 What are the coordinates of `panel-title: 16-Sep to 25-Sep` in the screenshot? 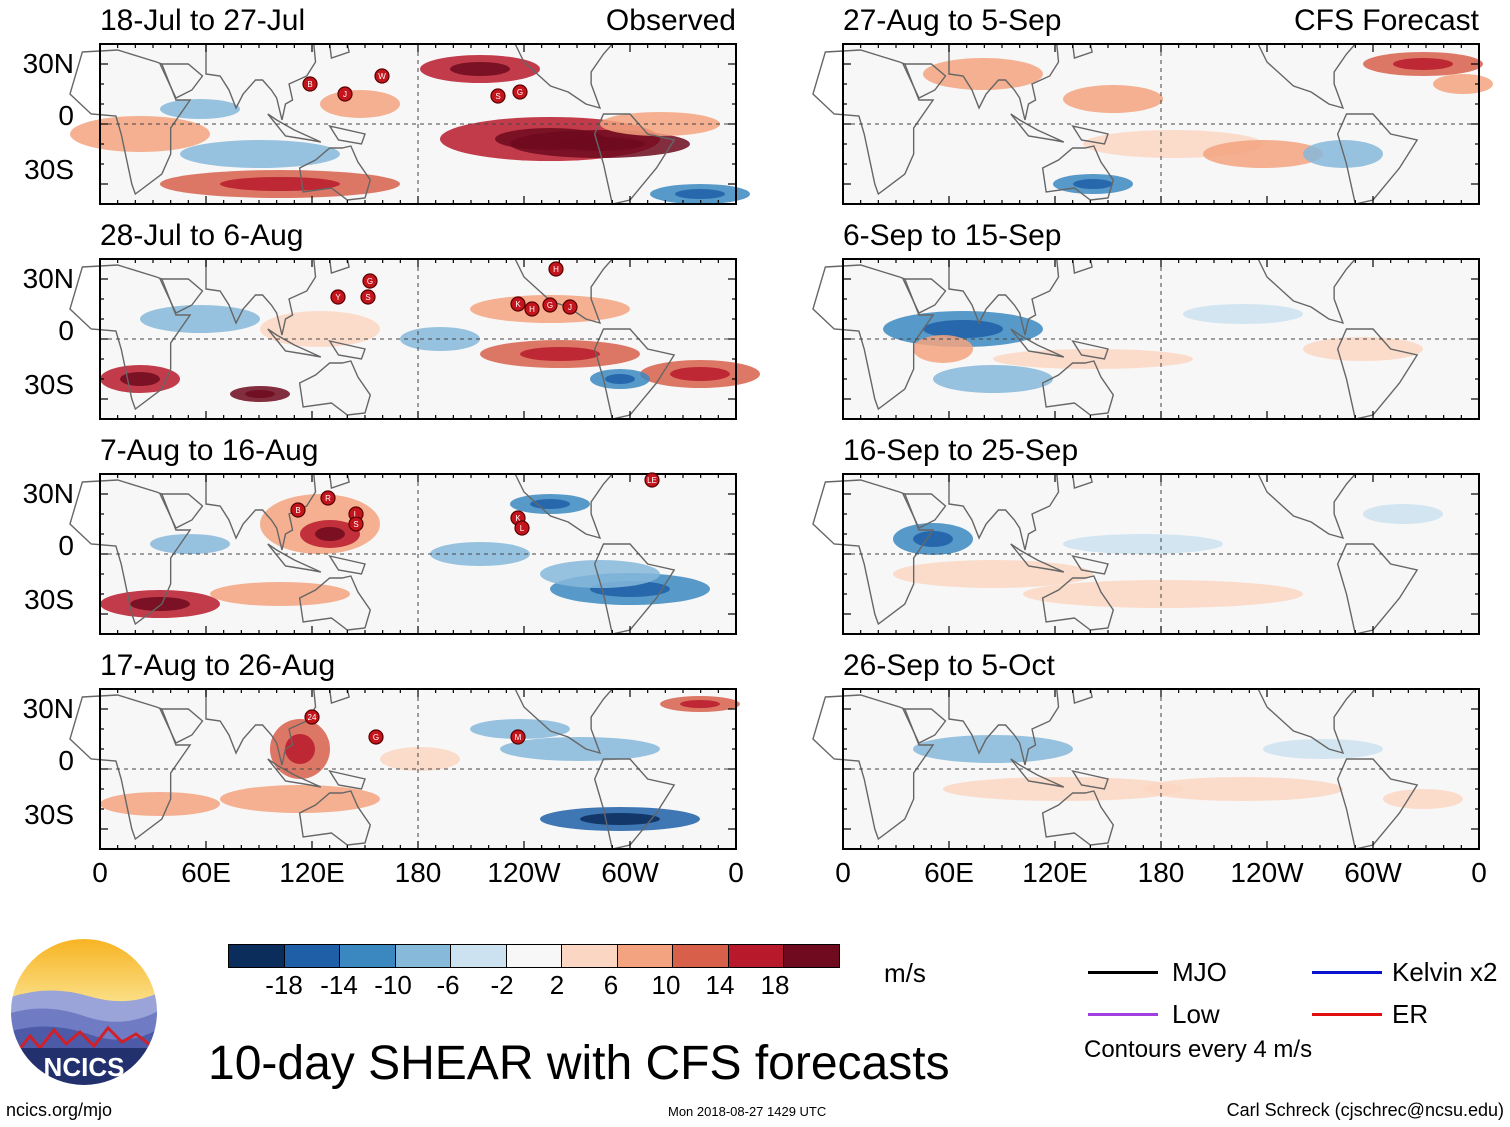 It's located at (961, 450).